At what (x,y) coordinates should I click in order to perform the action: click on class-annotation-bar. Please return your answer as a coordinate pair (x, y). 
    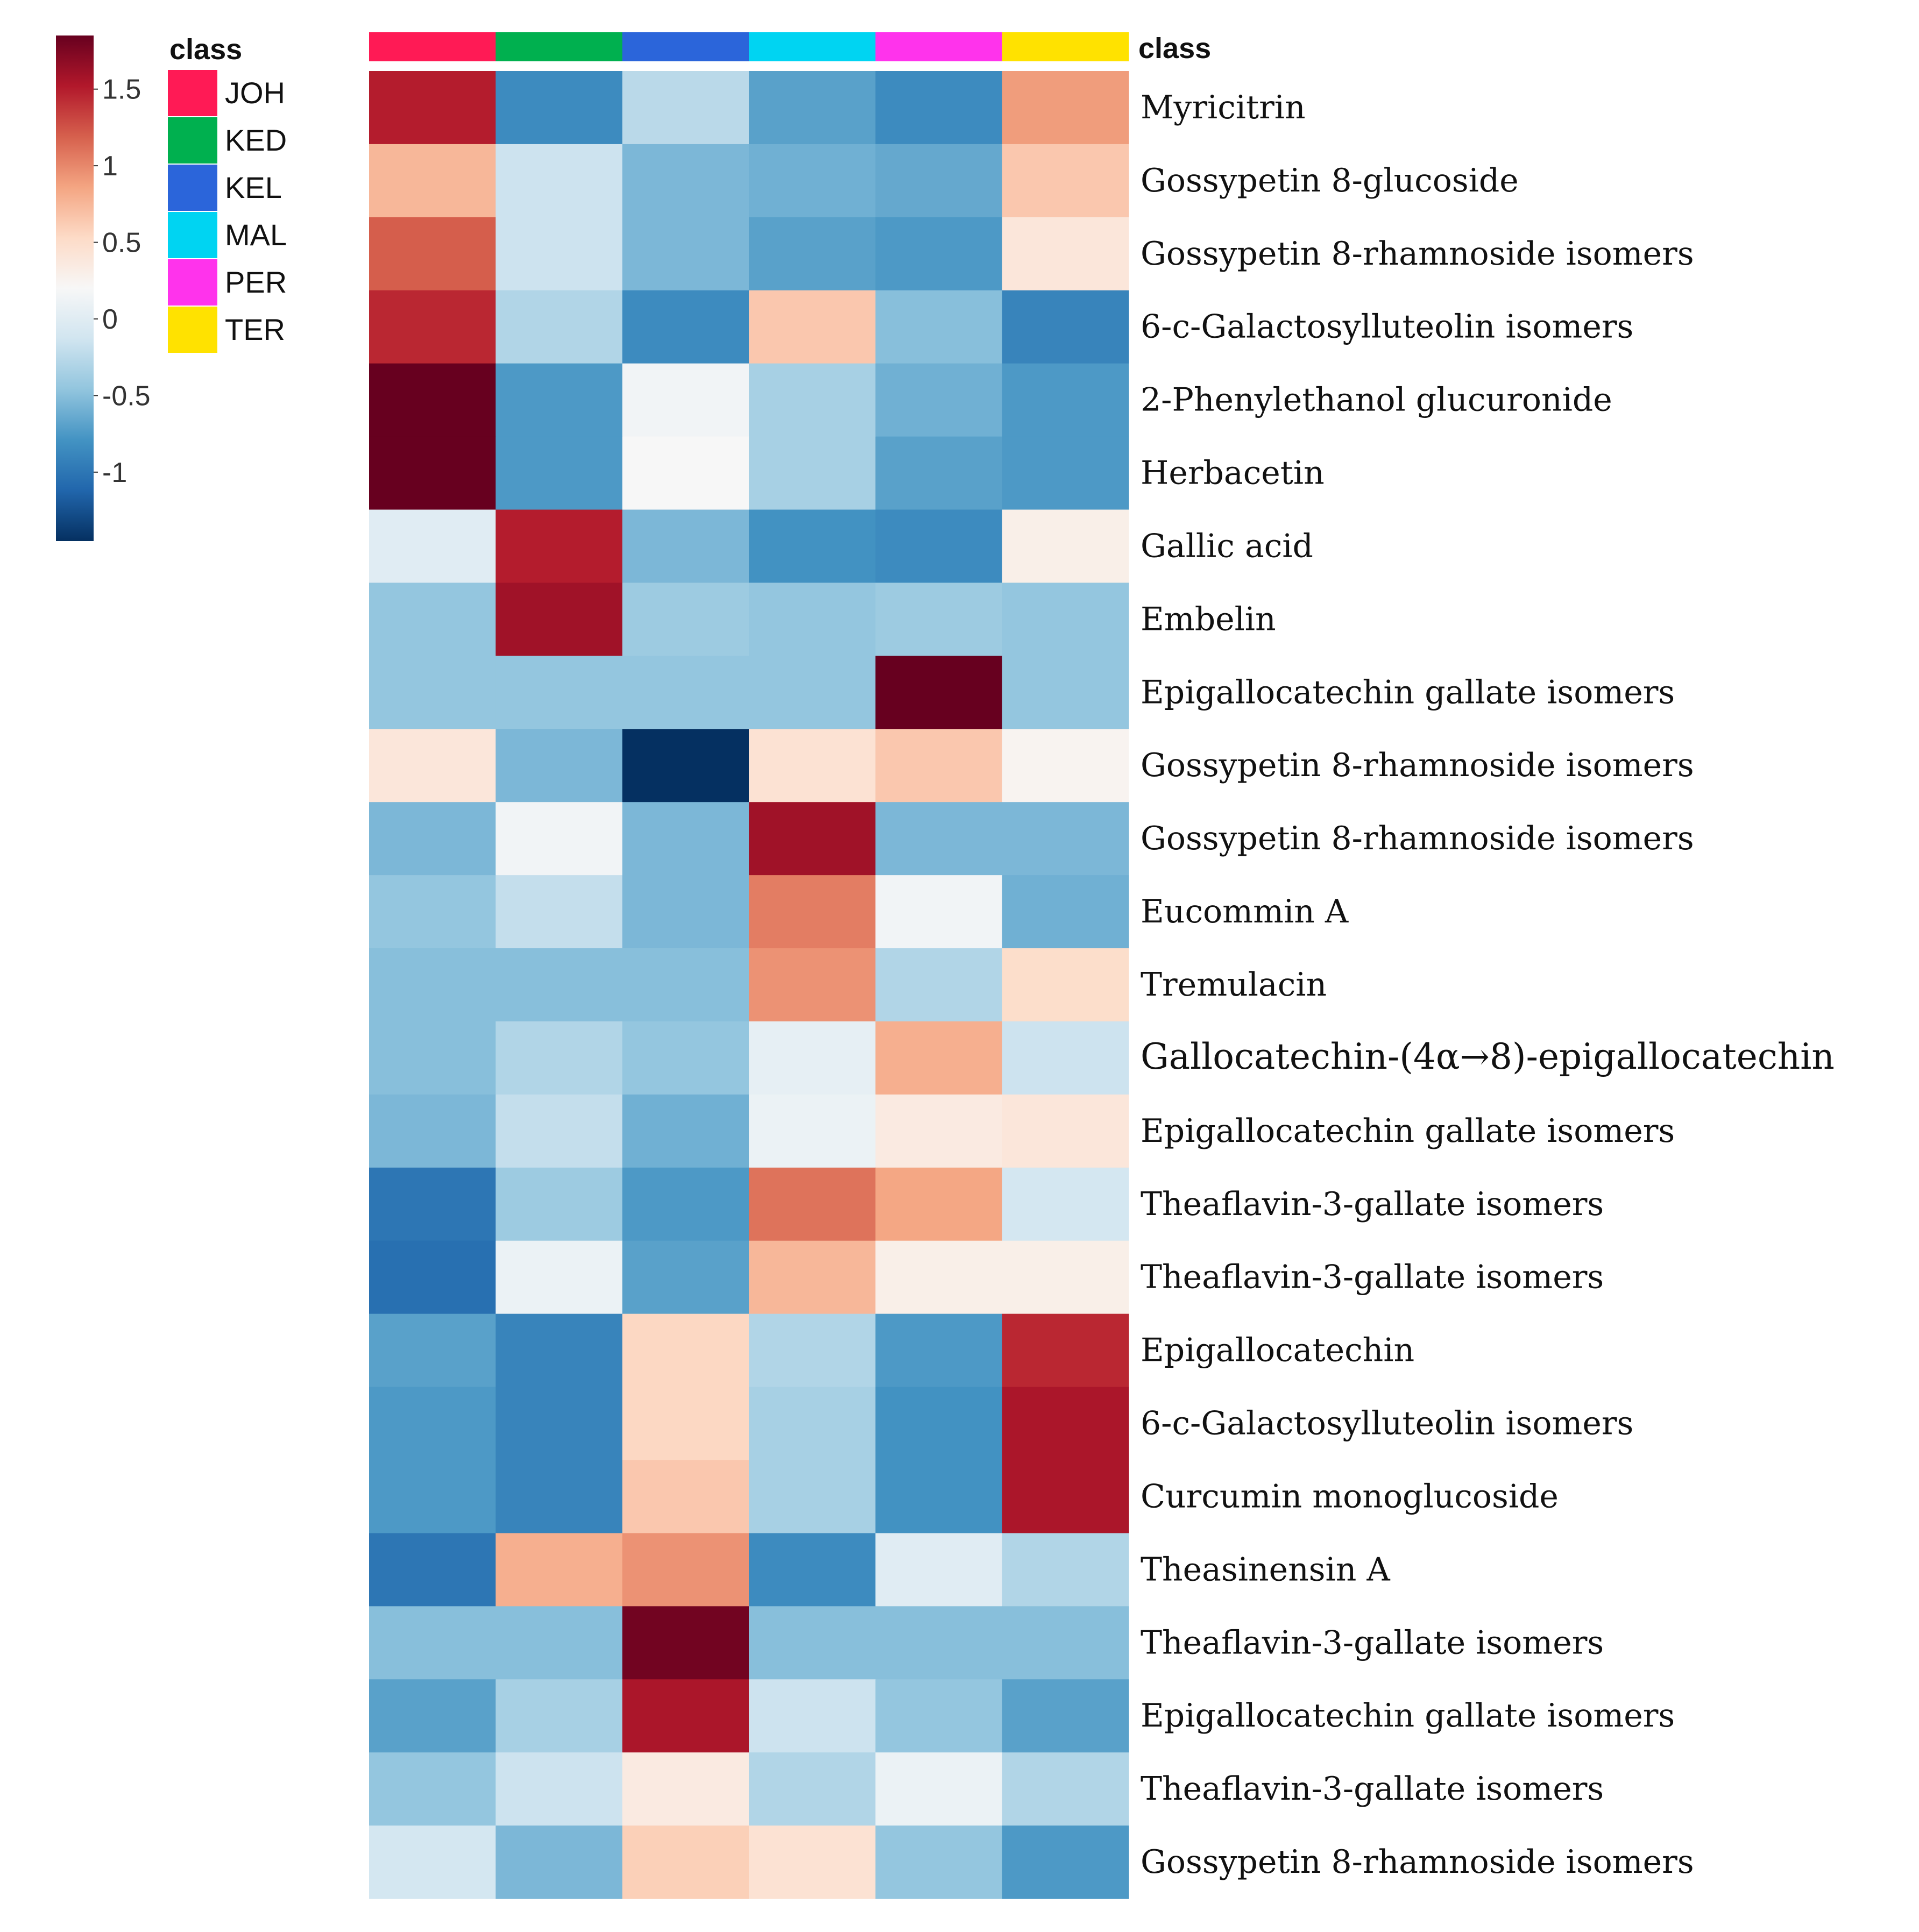
    Looking at the image, I should click on (749, 47).